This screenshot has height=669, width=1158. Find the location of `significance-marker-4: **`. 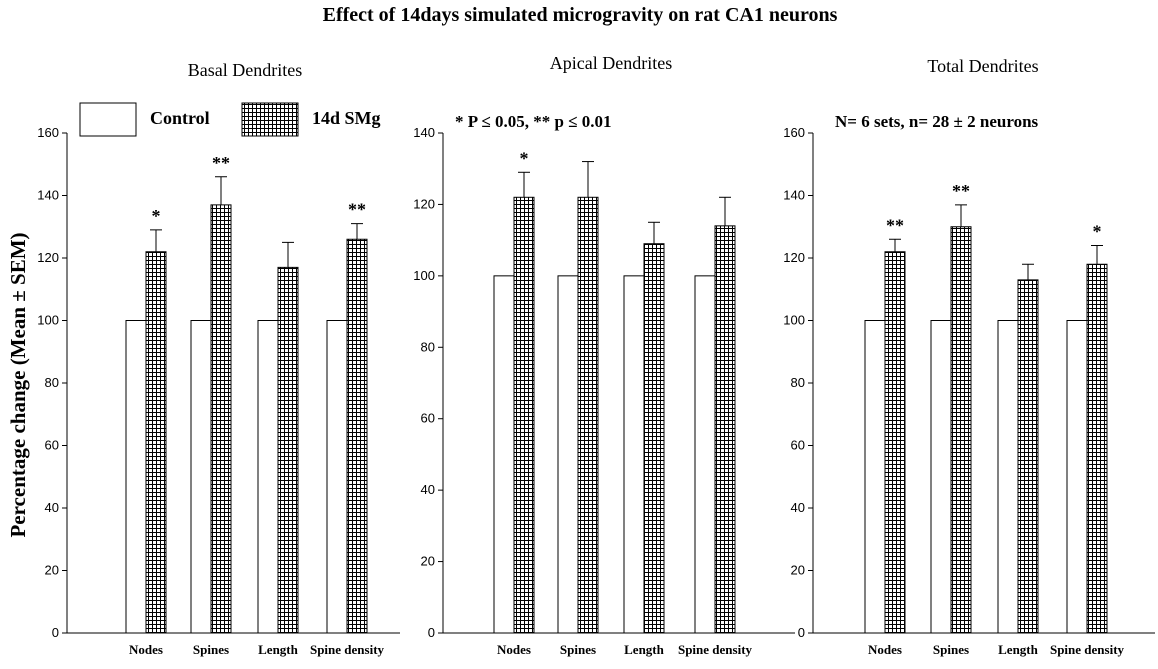

significance-marker-4: ** is located at coordinates (357, 210).